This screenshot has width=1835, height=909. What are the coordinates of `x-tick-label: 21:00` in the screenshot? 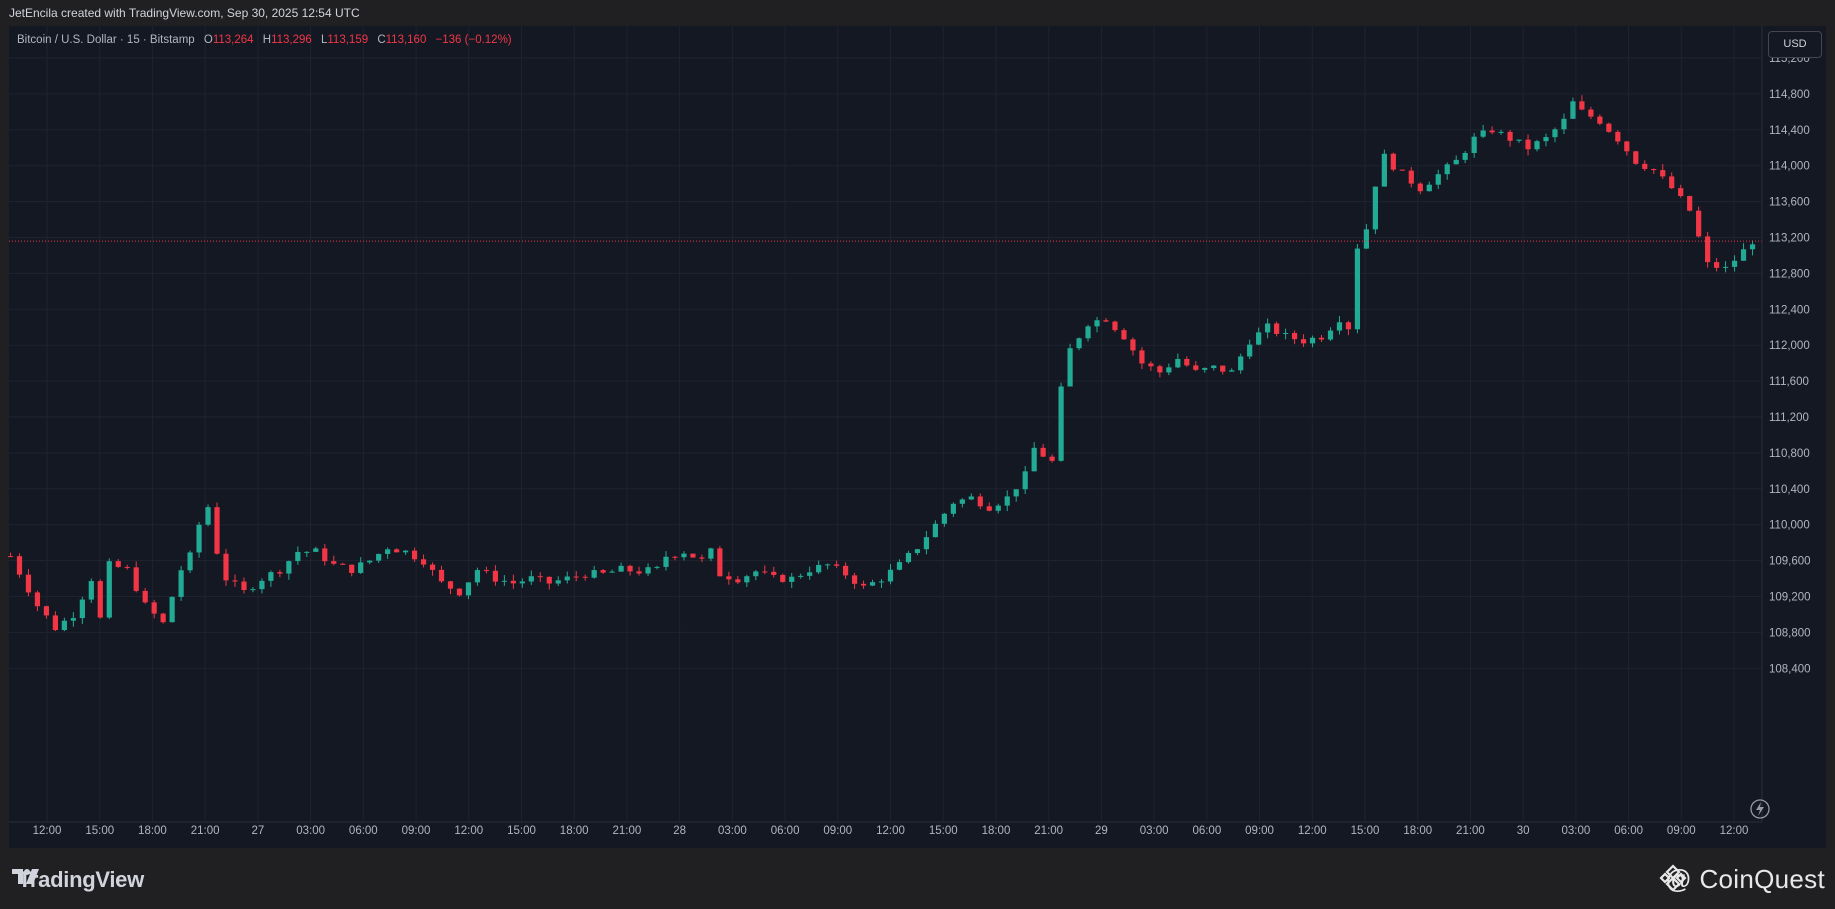 It's located at (205, 831).